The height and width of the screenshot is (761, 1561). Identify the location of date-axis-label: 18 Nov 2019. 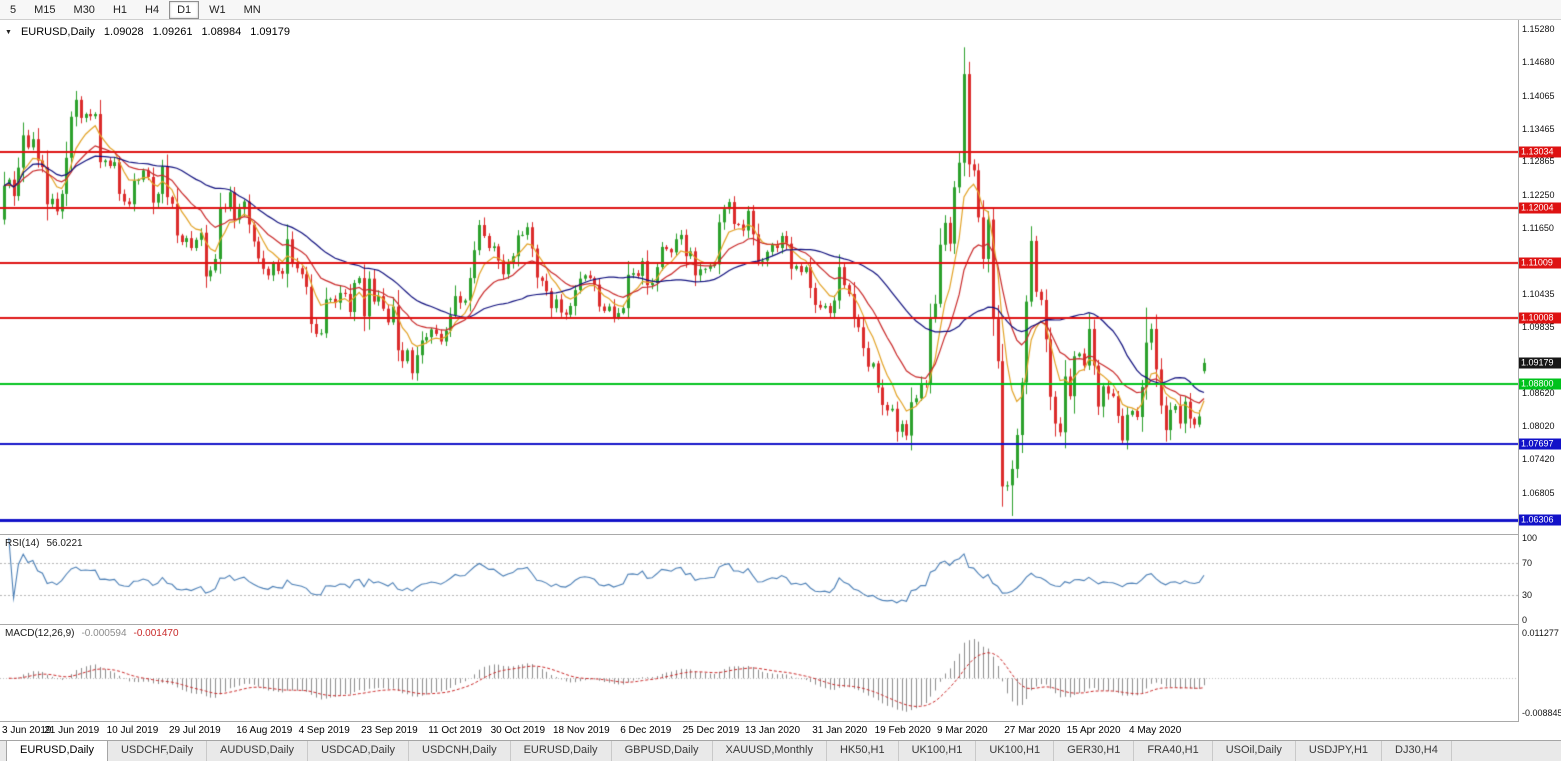
(581, 730).